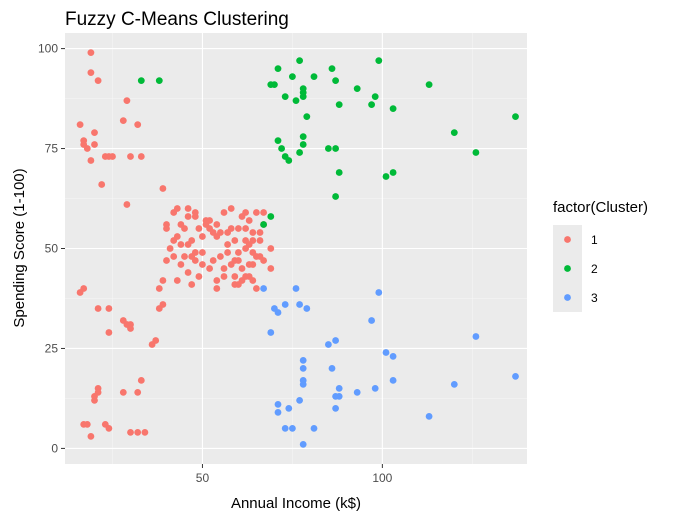 Image resolution: width=686 pixels, height=521 pixels. Describe the element at coordinates (594, 240) in the screenshot. I see `legend-label-1: 1` at that location.